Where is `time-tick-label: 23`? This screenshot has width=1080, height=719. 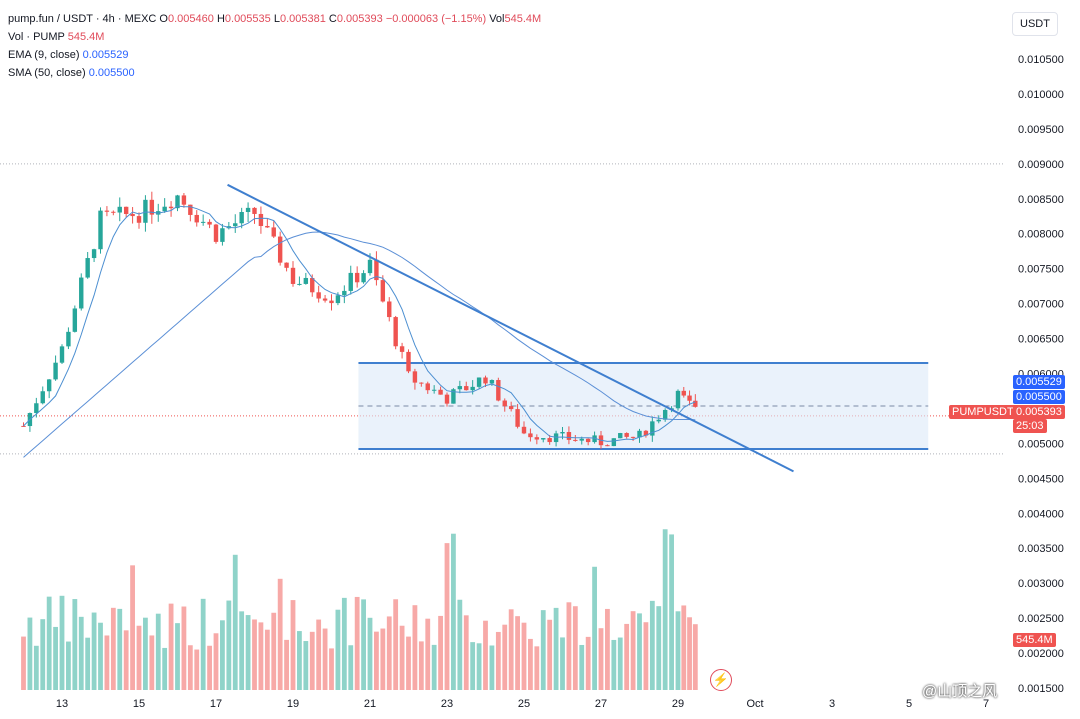 time-tick-label: 23 is located at coordinates (447, 704).